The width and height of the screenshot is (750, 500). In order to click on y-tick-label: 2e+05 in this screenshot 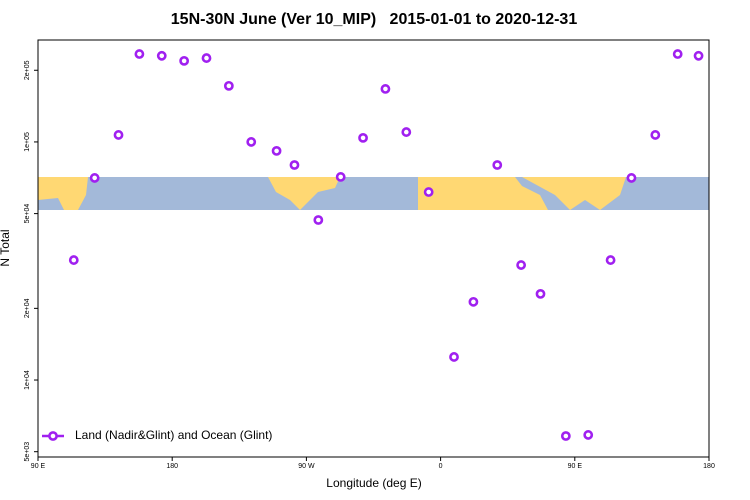, I will do `click(27, 70)`.